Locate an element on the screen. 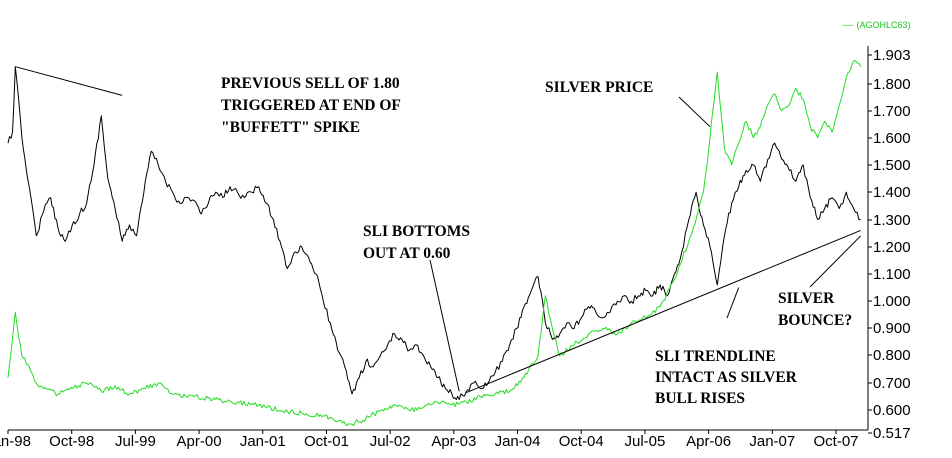  y-tick-label: 1.400 is located at coordinates (892, 192).